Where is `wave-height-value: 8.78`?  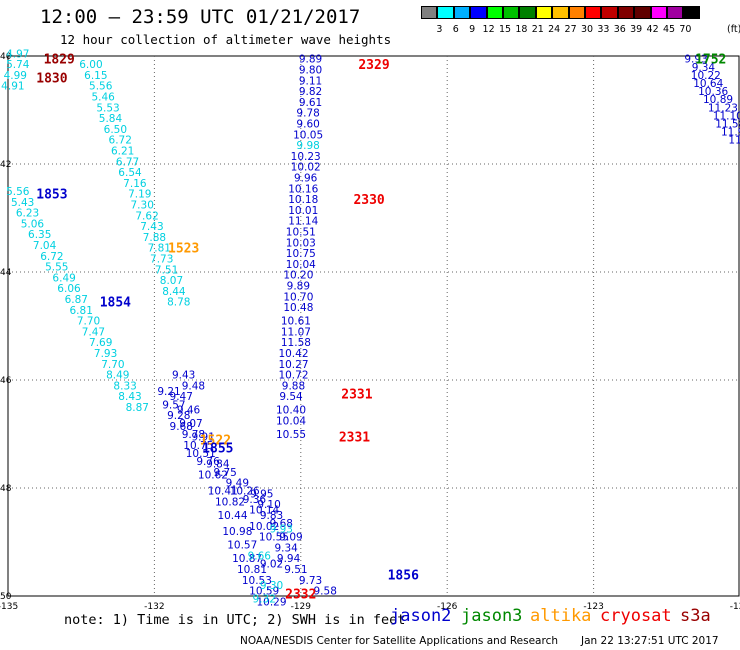 wave-height-value: 8.78 is located at coordinates (178, 303).